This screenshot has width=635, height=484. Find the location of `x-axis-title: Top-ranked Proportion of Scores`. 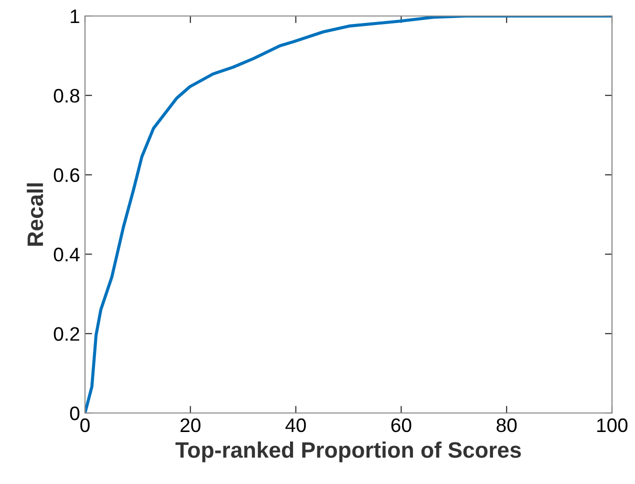

x-axis-title: Top-ranked Proportion of Scores is located at coordinates (348, 452).